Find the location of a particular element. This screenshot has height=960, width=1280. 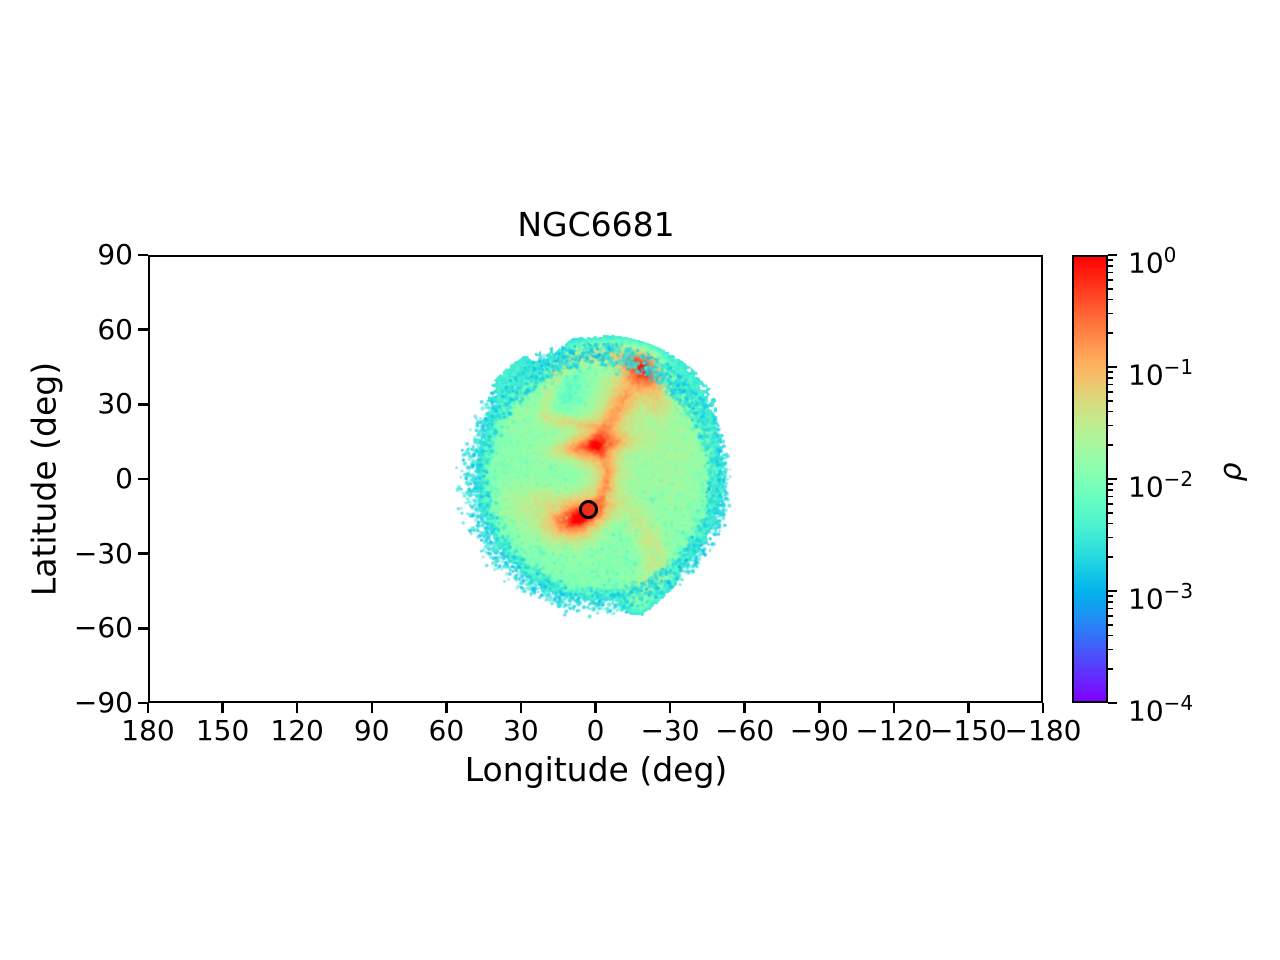

y-tick-label: 30 is located at coordinates (115, 404).